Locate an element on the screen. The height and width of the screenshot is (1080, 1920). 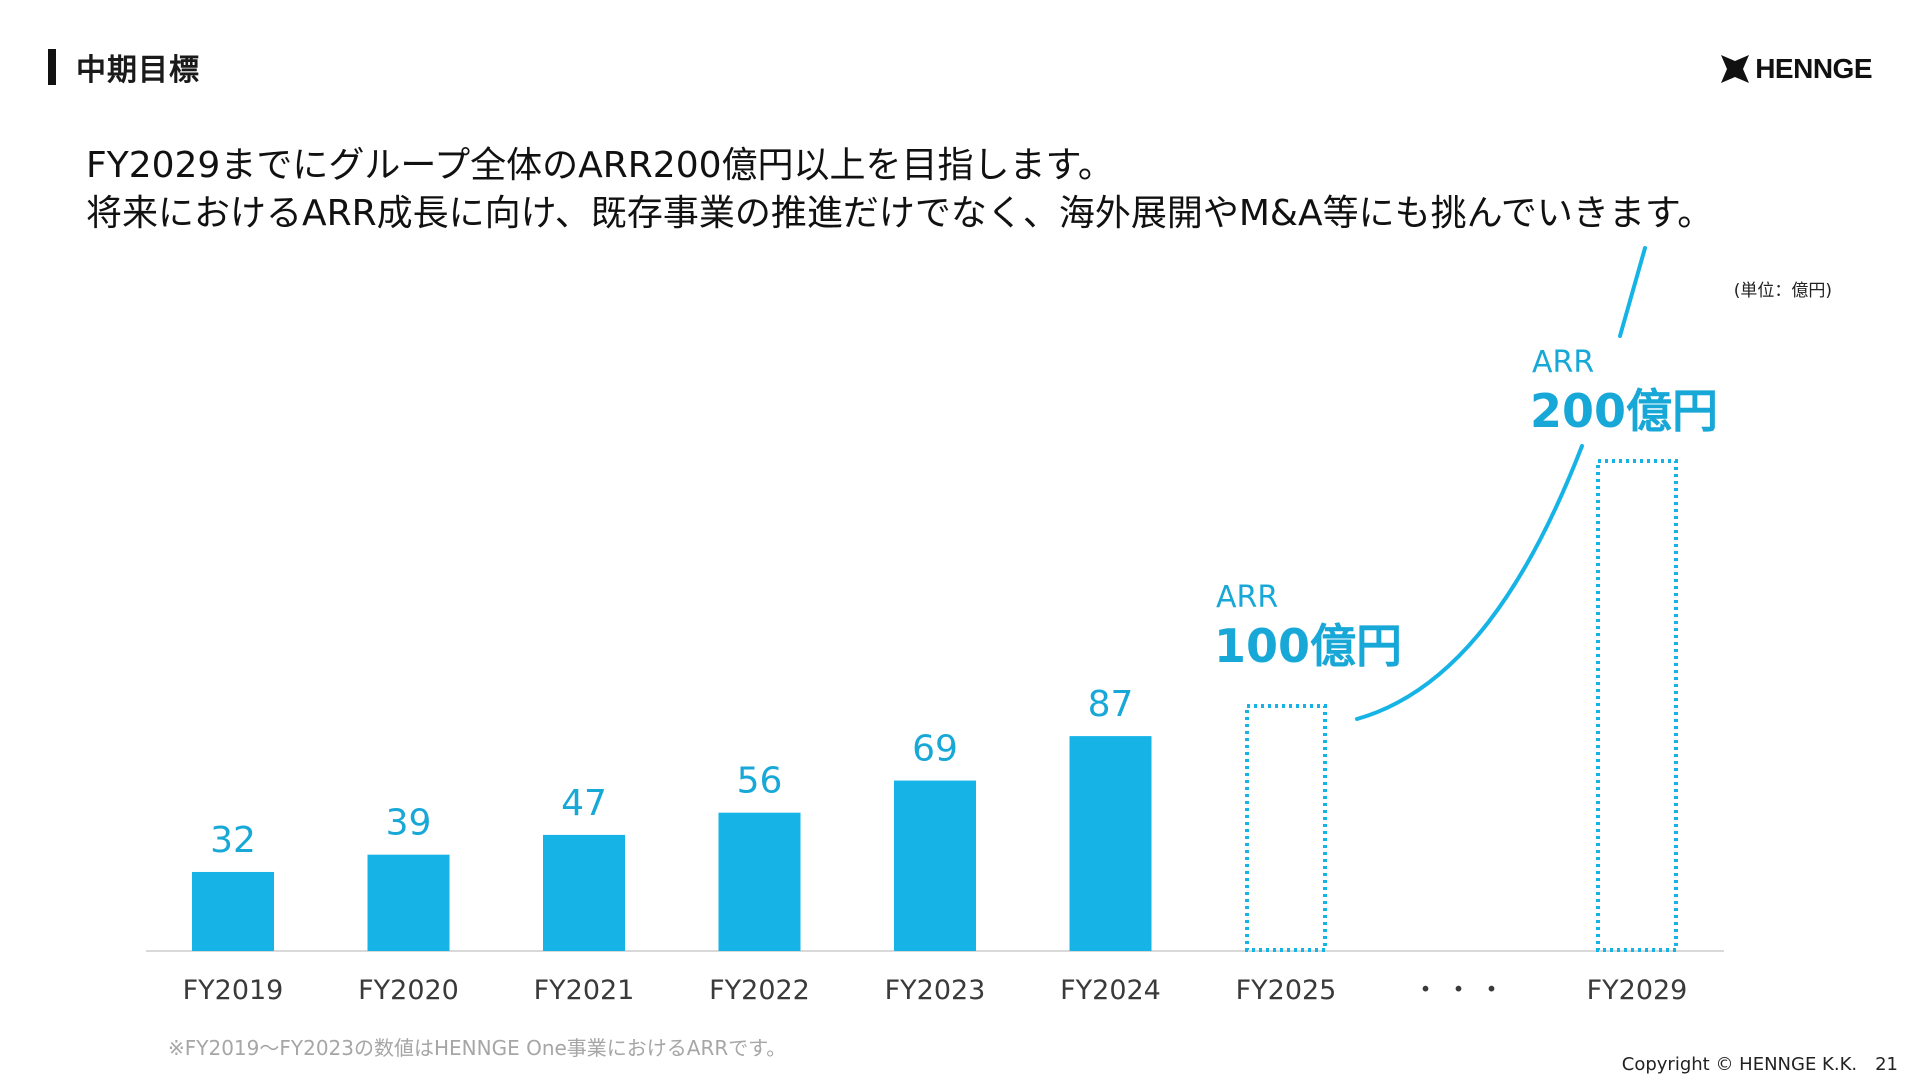
tick-label-fy2023: FY2023 is located at coordinates (935, 990).